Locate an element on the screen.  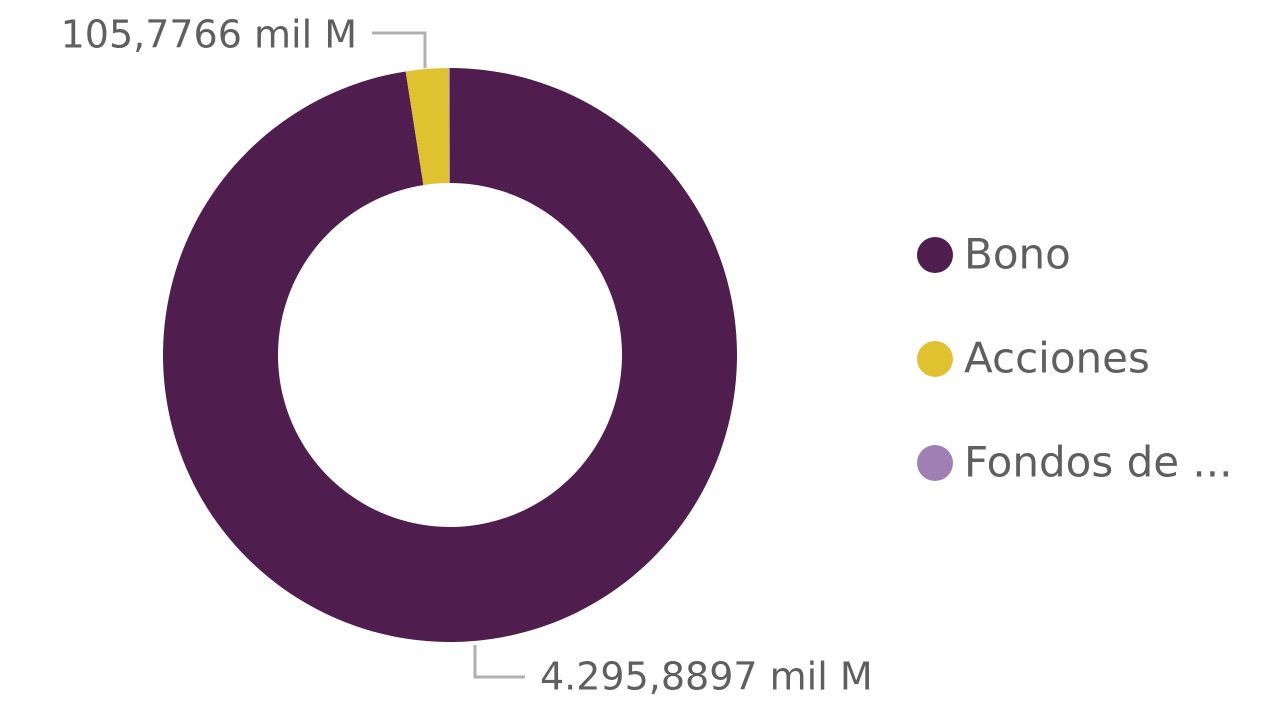
legend-label: Bono is located at coordinates (1017, 254).